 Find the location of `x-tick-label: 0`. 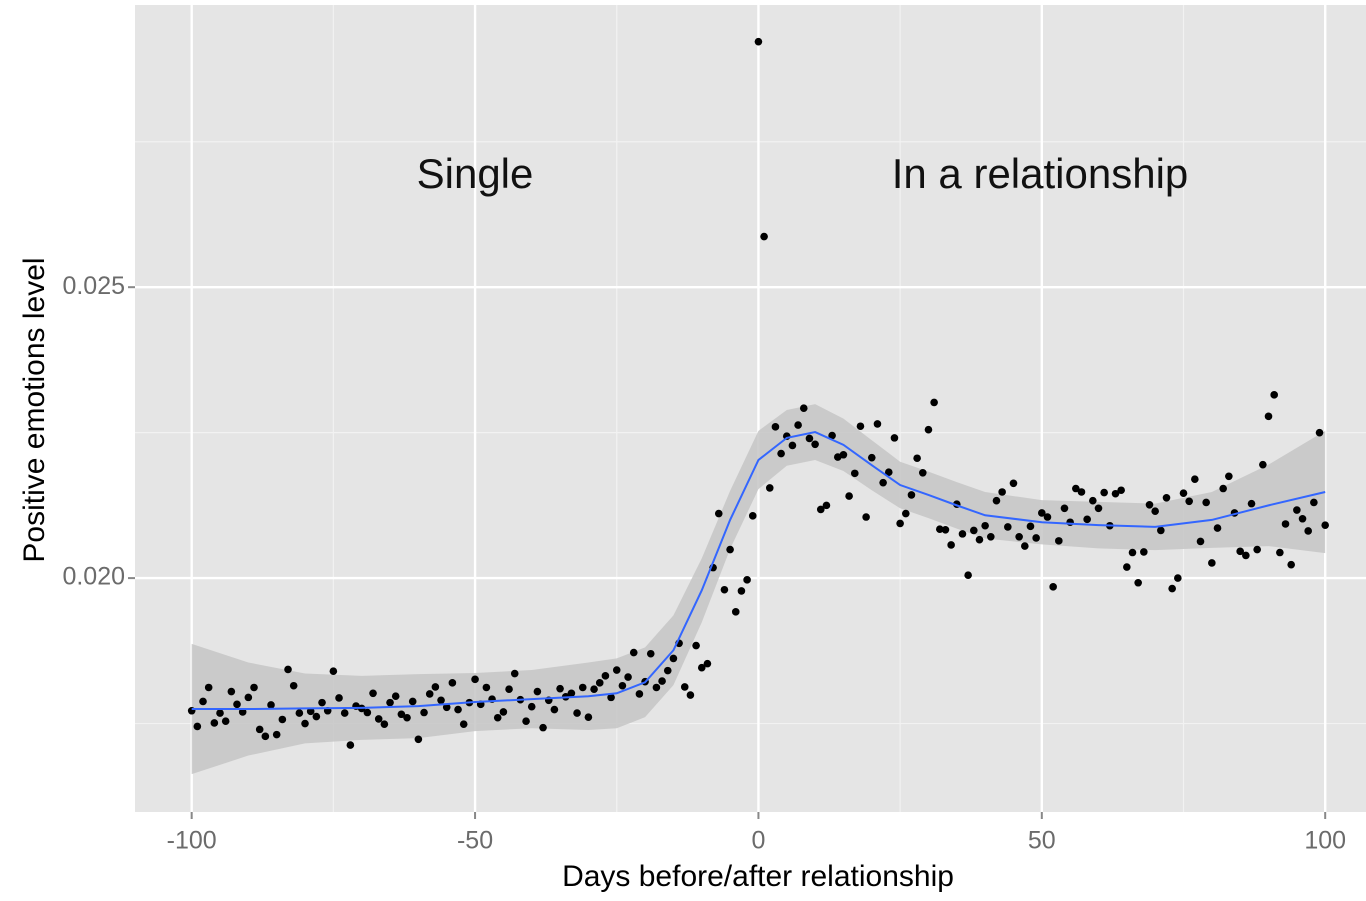

x-tick-label: 0 is located at coordinates (758, 841).